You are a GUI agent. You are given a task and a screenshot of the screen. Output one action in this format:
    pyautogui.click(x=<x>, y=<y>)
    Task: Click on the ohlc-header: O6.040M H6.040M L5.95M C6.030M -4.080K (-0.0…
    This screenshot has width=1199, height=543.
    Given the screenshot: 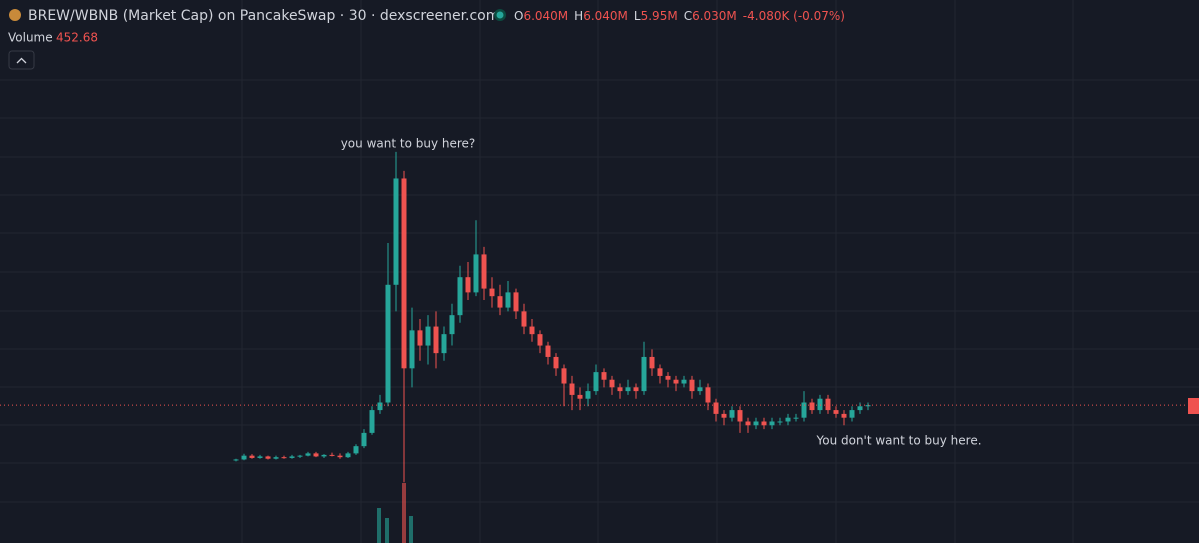 What is the action you would take?
    pyautogui.click(x=679, y=16)
    